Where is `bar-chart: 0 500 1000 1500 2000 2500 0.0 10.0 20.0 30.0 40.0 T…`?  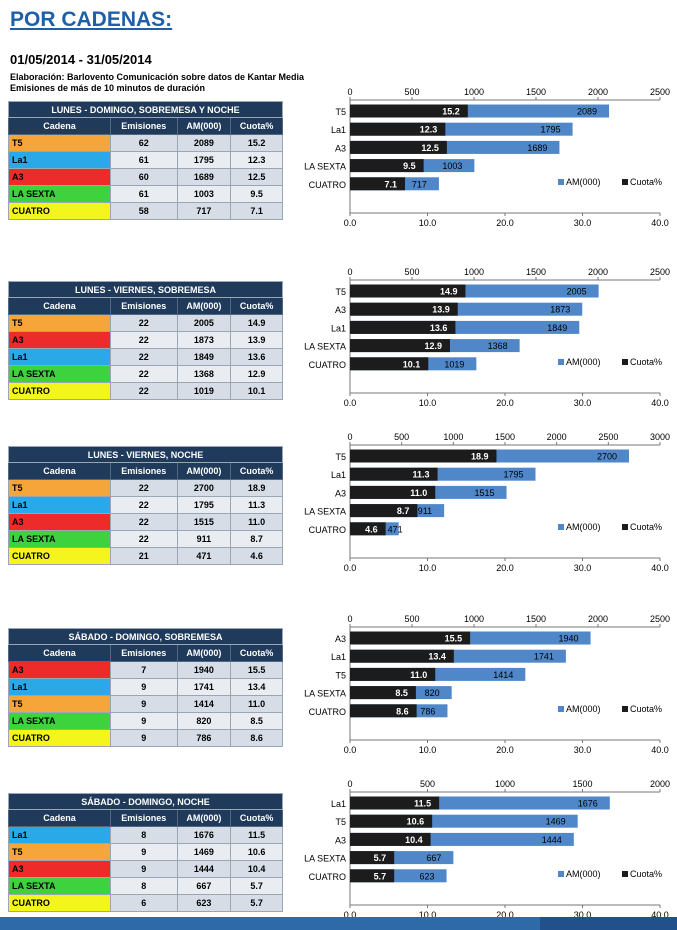 bar-chart: 0 500 1000 1500 2000 2500 0.0 10.0 20.0 30.0 40.0 T… is located at coordinates (487, 337).